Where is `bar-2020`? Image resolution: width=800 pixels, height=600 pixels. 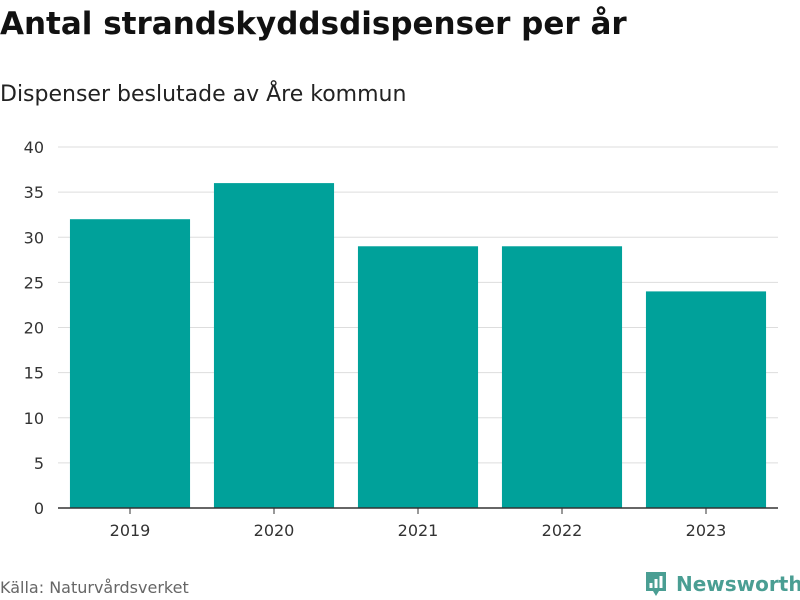
bar-2020 is located at coordinates (274, 345).